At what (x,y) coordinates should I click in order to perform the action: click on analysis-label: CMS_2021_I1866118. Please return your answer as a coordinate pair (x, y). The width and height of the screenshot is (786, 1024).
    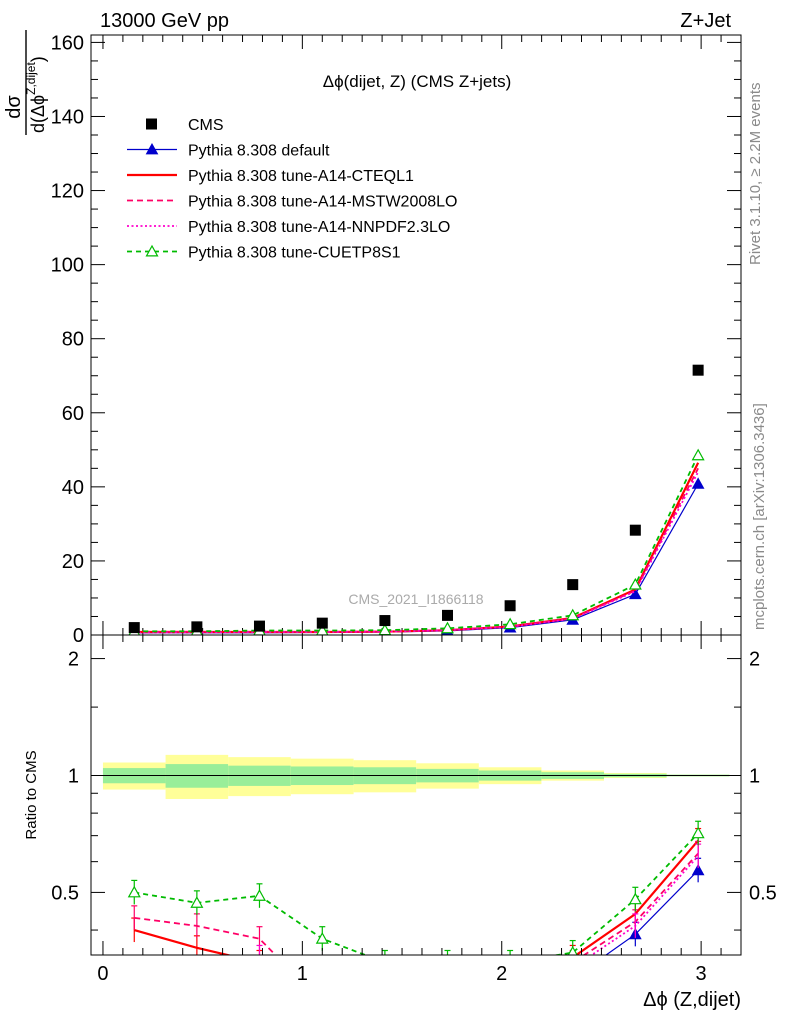
    Looking at the image, I should click on (415, 599).